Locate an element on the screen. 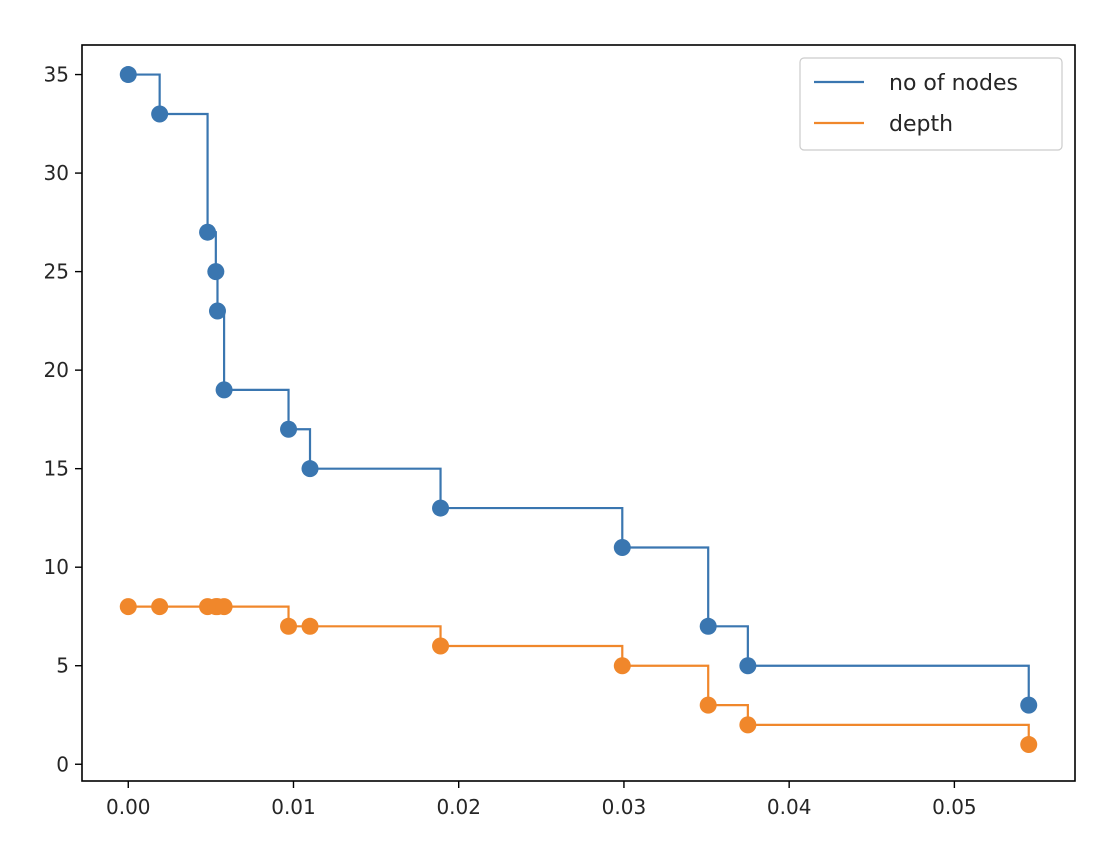 The width and height of the screenshot is (1120, 853). y-tick-label: 0 is located at coordinates (62, 764).